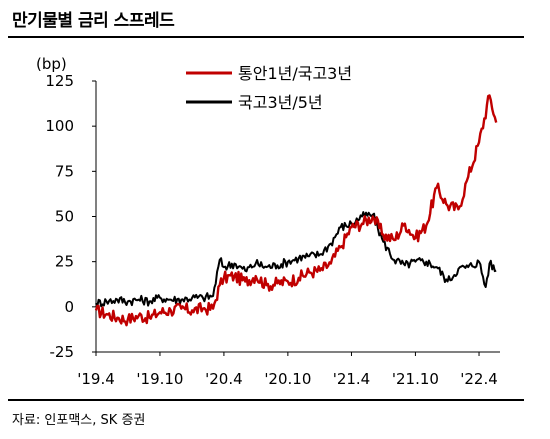  What do you see at coordinates (93, 21) in the screenshot?
I see `chart-title: 만기물별 금리 스프레드` at bounding box center [93, 21].